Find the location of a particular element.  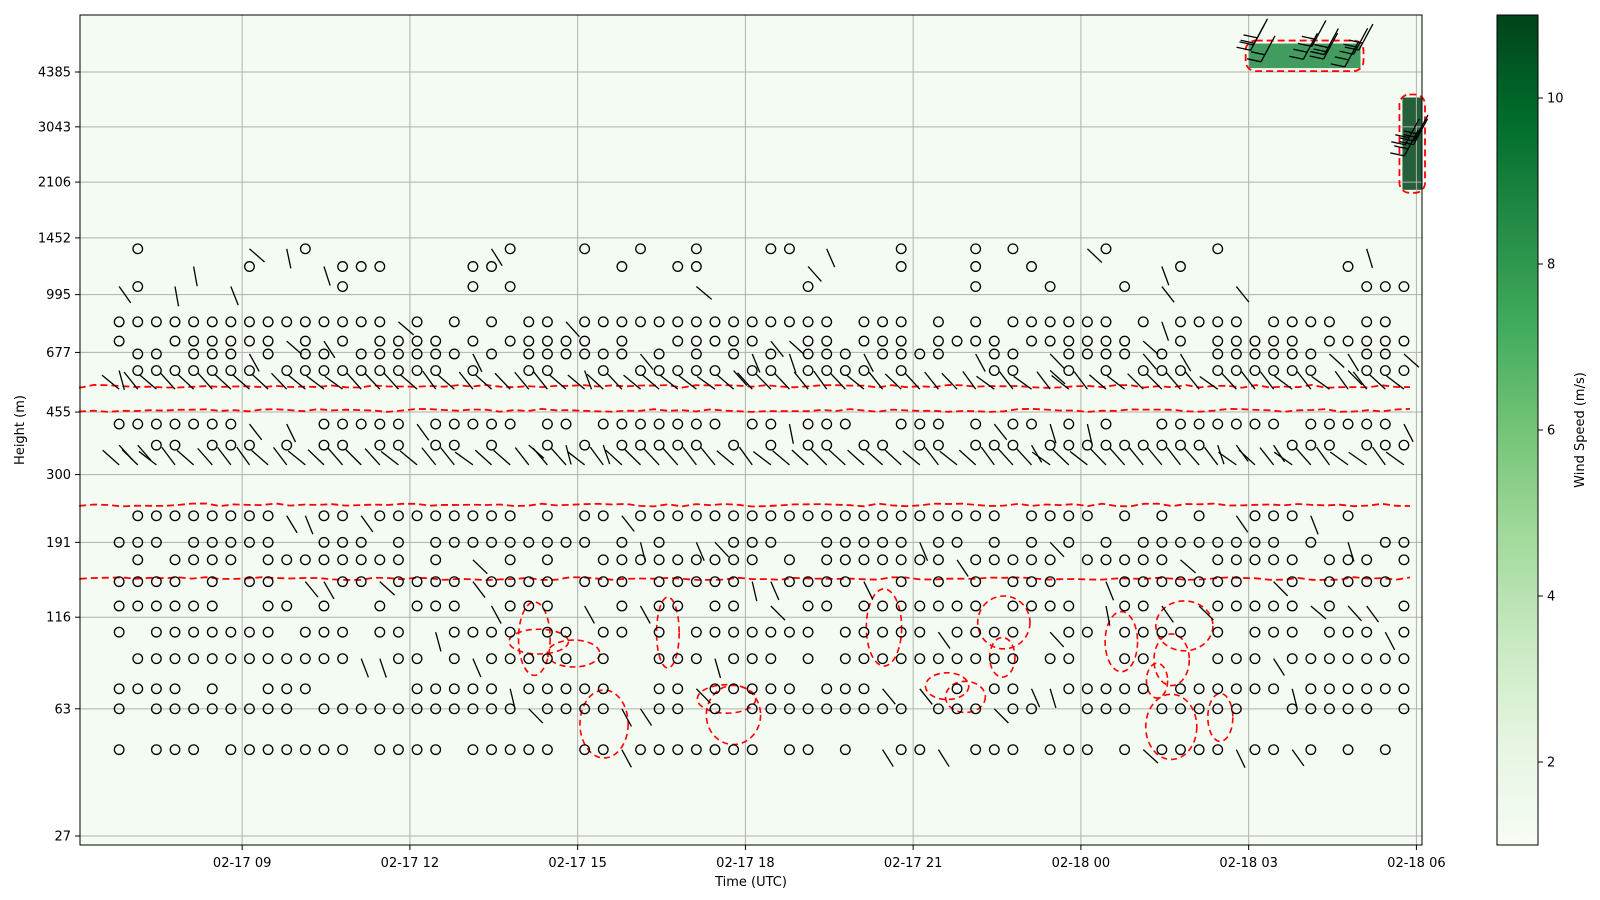

colorbar-tick-label: 2 is located at coordinates (1551, 763).